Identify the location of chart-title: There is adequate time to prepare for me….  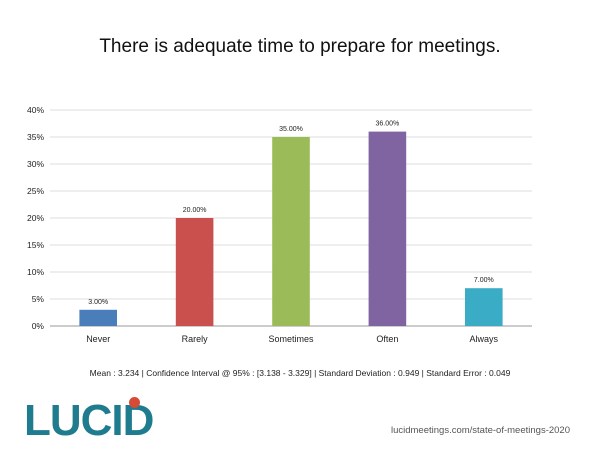
(300, 46).